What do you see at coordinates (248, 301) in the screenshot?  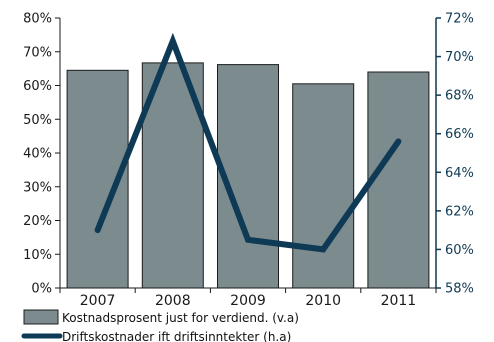 I see `x-axis-tick-label: 2009` at bounding box center [248, 301].